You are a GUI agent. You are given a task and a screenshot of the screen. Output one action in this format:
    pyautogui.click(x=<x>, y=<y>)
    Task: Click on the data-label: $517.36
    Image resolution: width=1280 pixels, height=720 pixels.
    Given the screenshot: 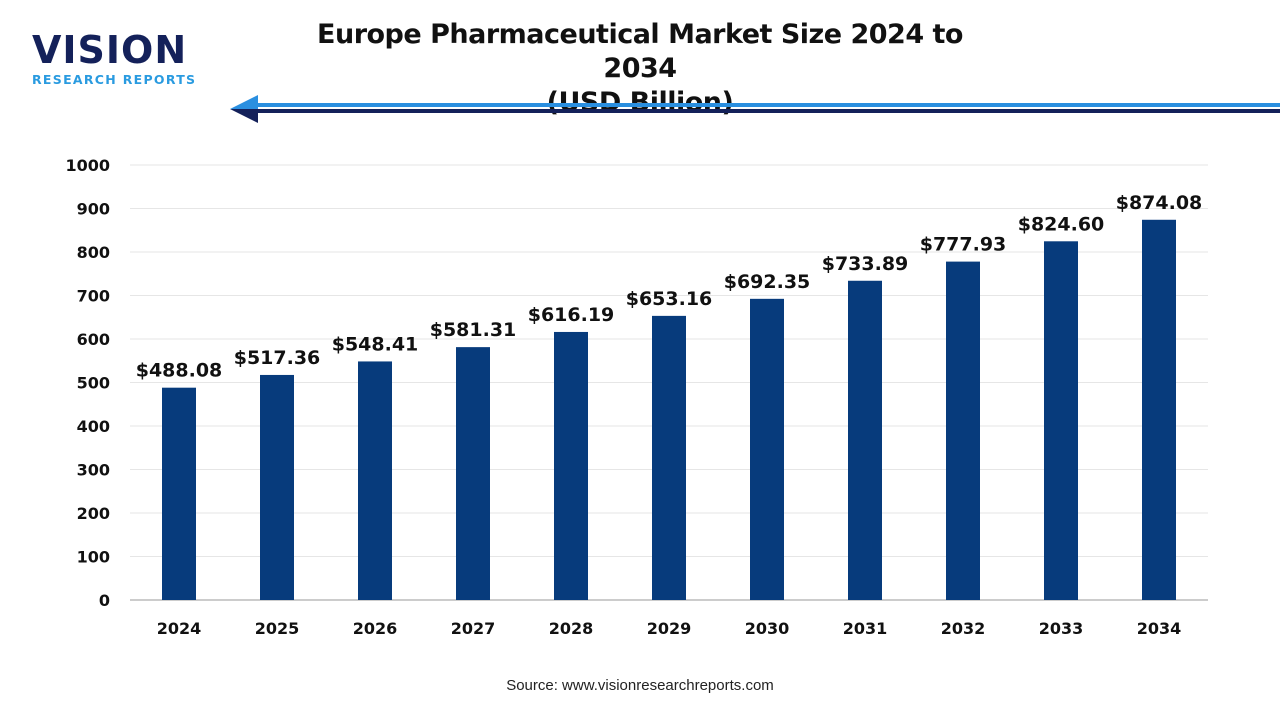 What is the action you would take?
    pyautogui.click(x=277, y=358)
    